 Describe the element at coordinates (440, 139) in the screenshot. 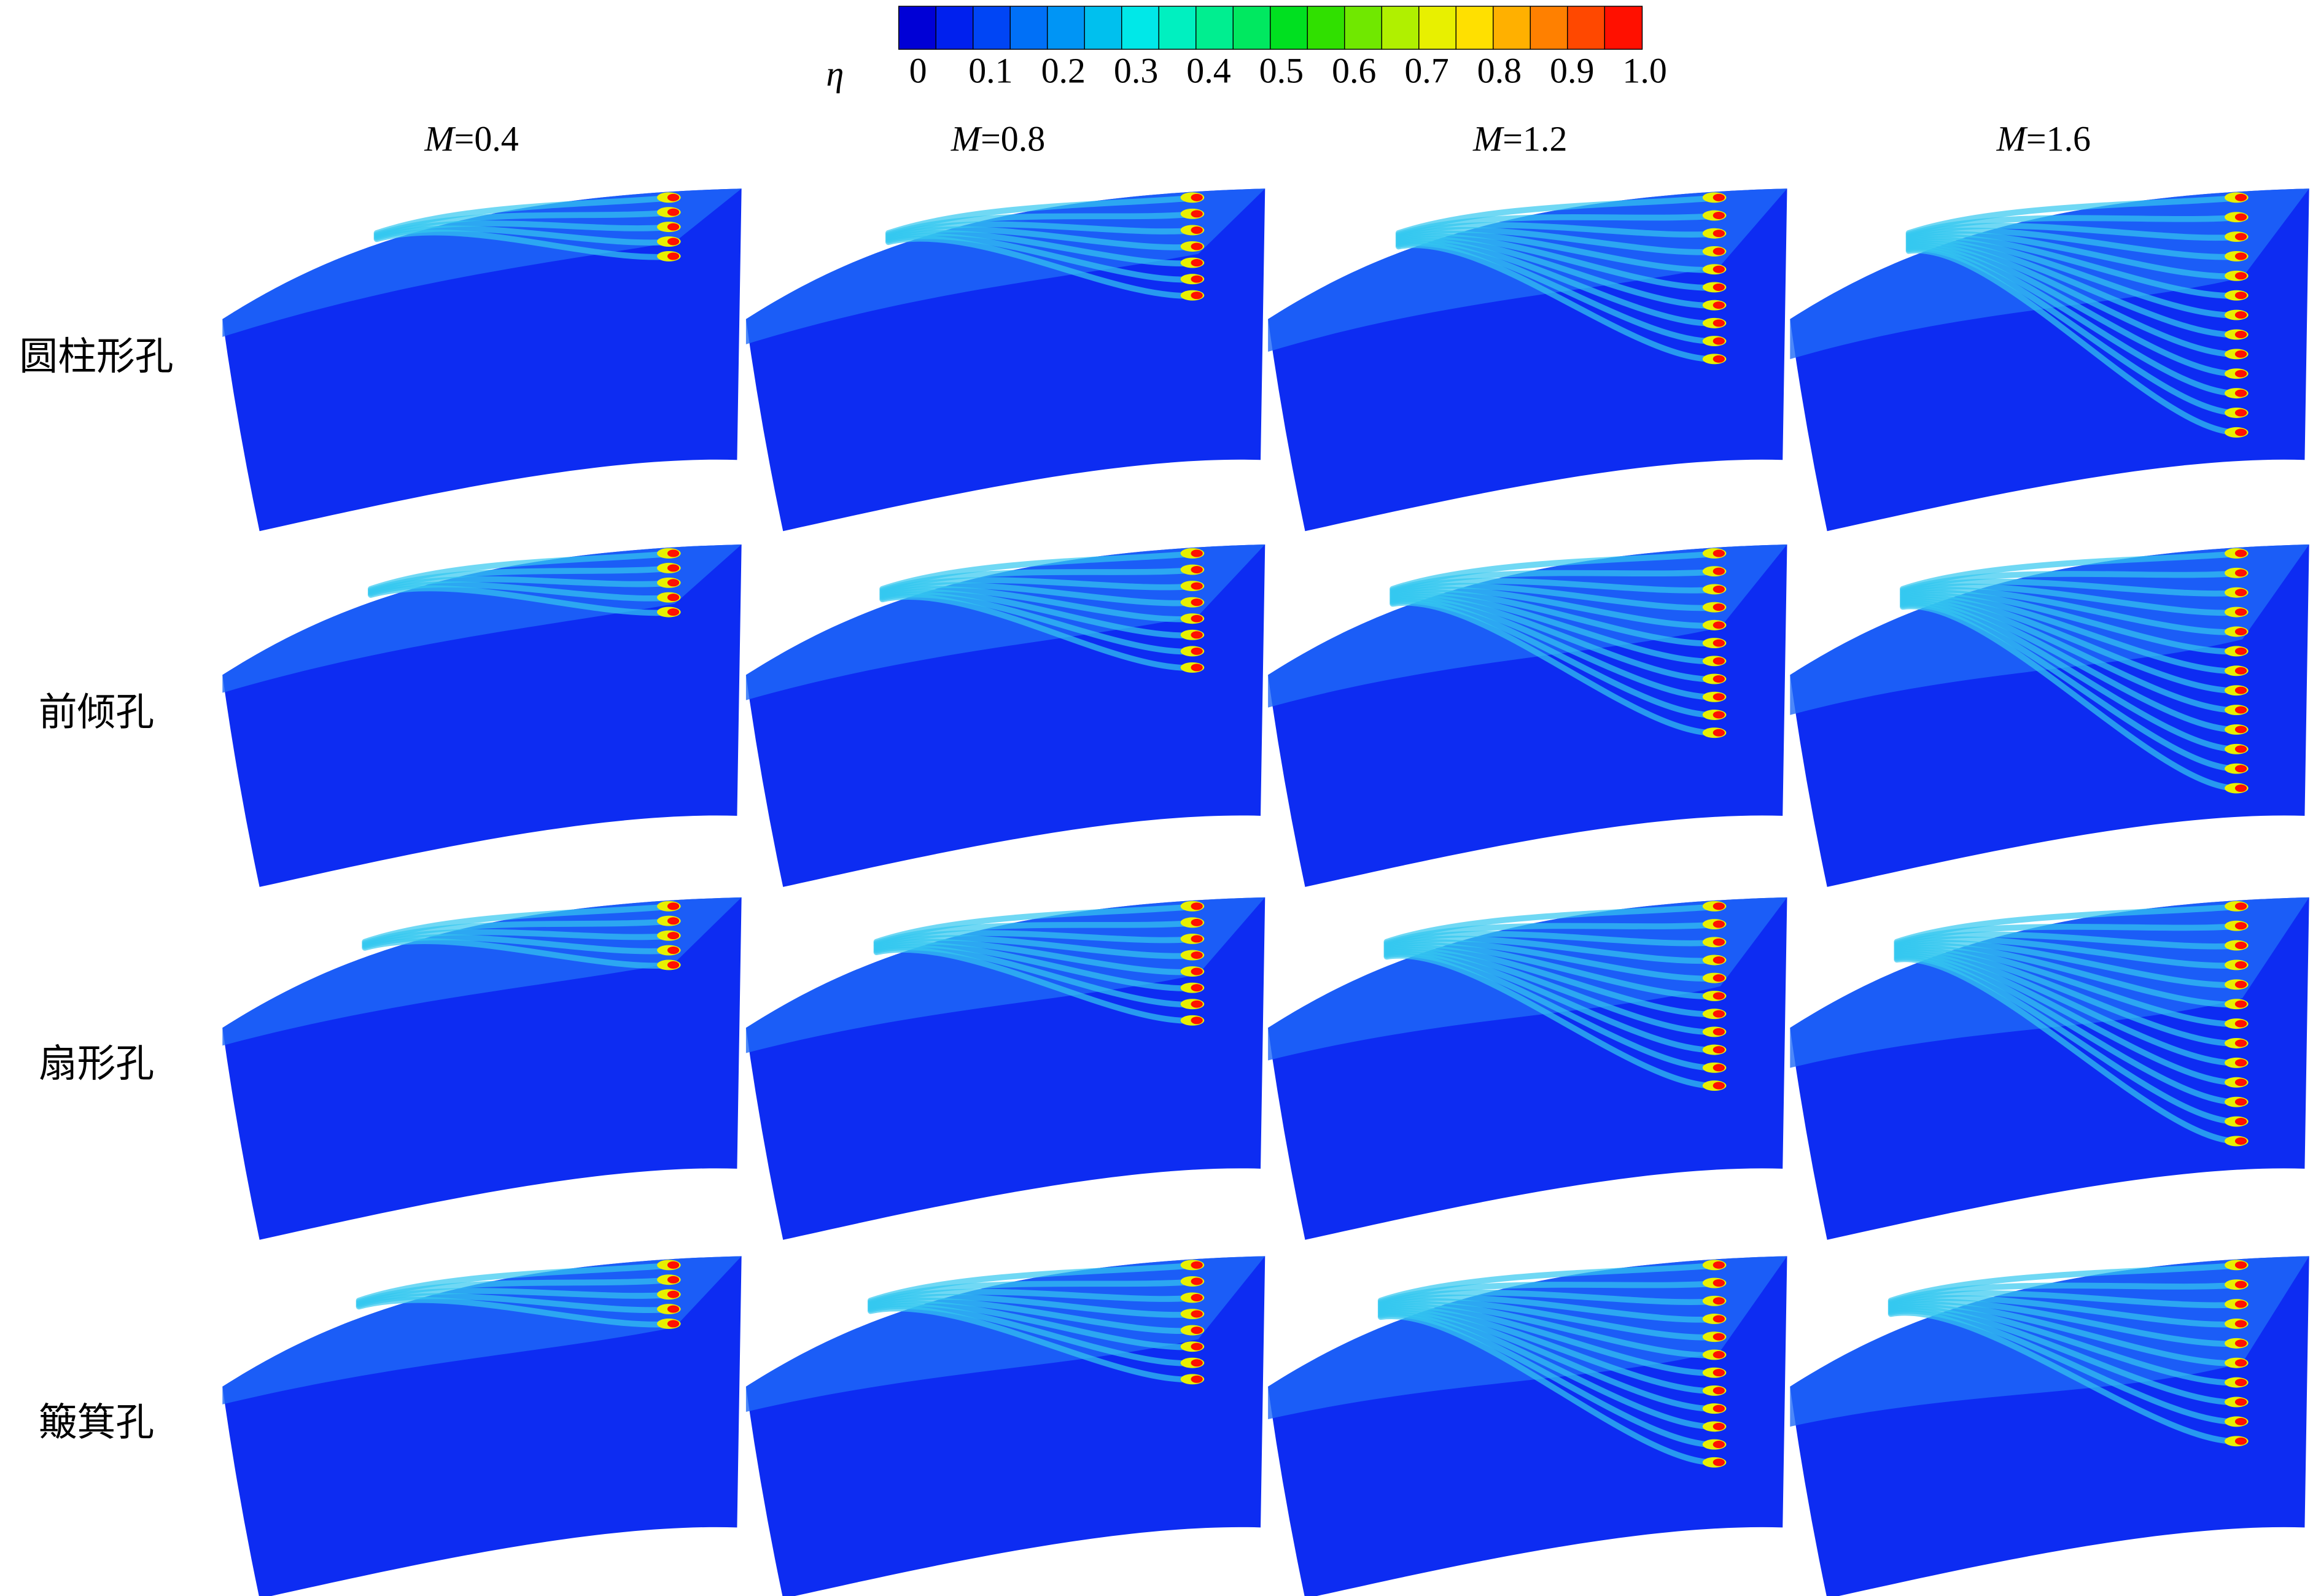

I see `header-variable: M` at that location.